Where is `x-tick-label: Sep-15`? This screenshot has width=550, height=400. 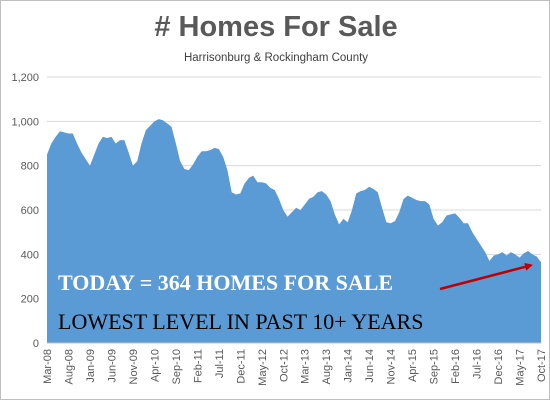
x-tick-label: Sep-15 is located at coordinates (435, 366).